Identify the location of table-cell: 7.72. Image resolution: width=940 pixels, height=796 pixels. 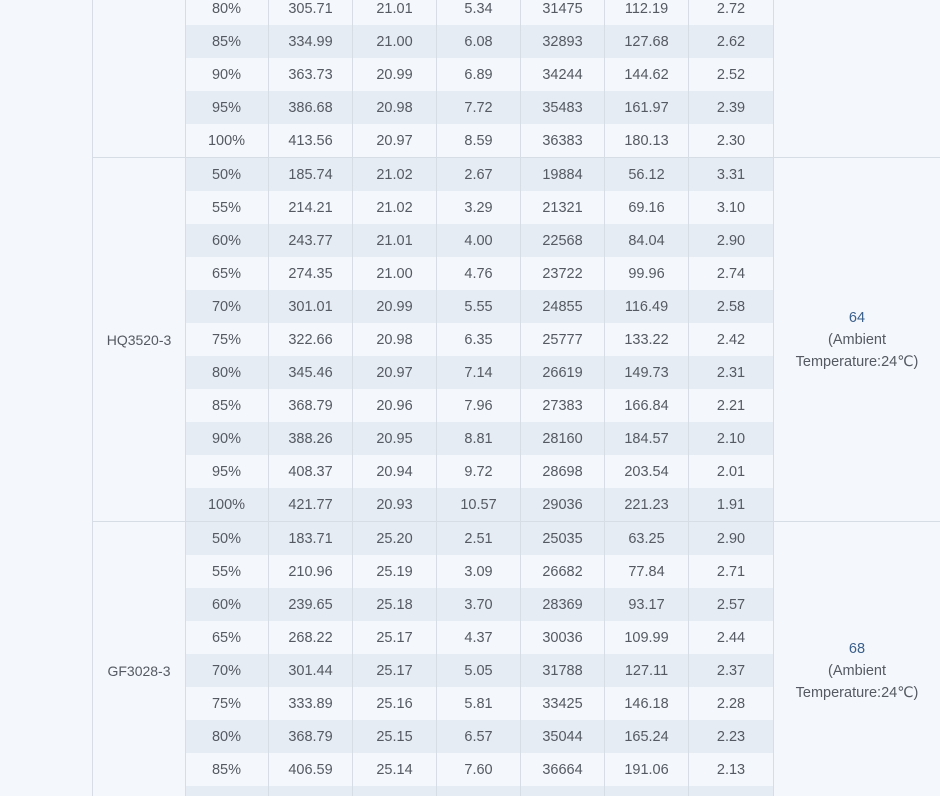
(479, 107).